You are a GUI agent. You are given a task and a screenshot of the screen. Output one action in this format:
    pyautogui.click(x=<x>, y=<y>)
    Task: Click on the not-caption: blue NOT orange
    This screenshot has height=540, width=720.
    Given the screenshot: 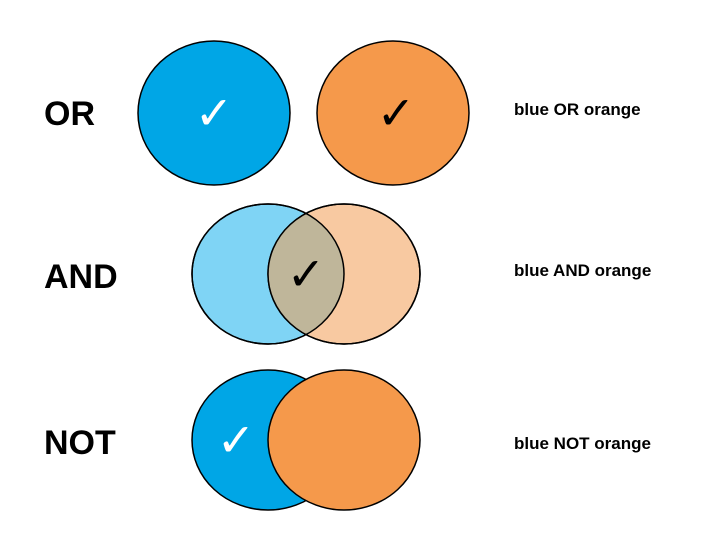 What is the action you would take?
    pyautogui.click(x=582, y=443)
    